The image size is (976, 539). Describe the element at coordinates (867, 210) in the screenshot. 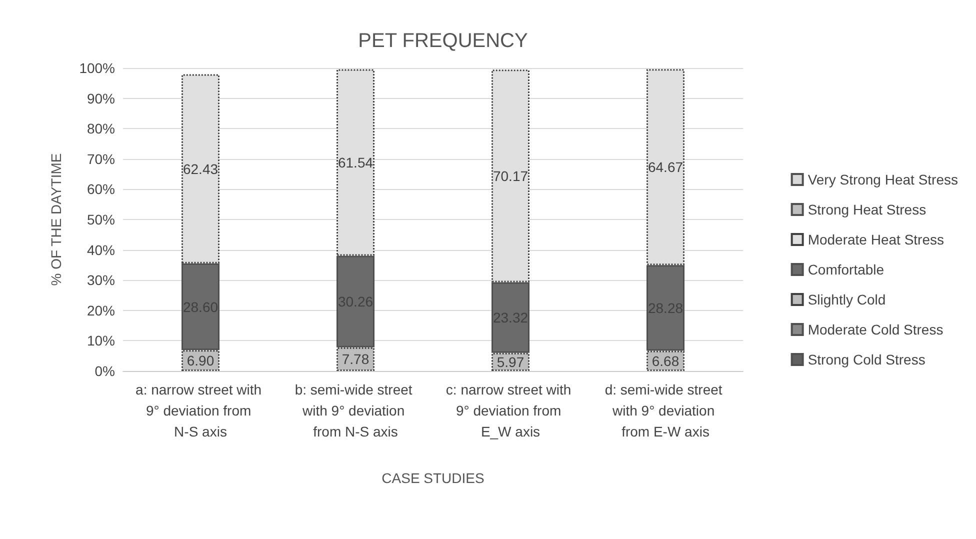

I see `legend-label: Strong Heat Stress` at that location.